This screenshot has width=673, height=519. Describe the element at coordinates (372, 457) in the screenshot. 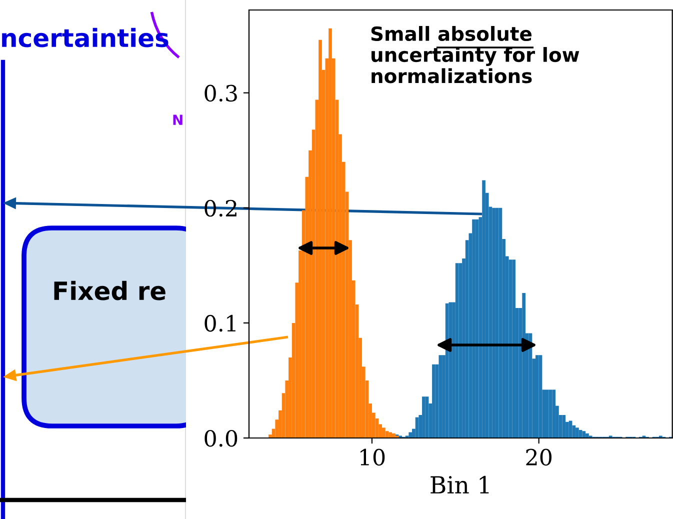

I see `x-tick-label: 10` at that location.